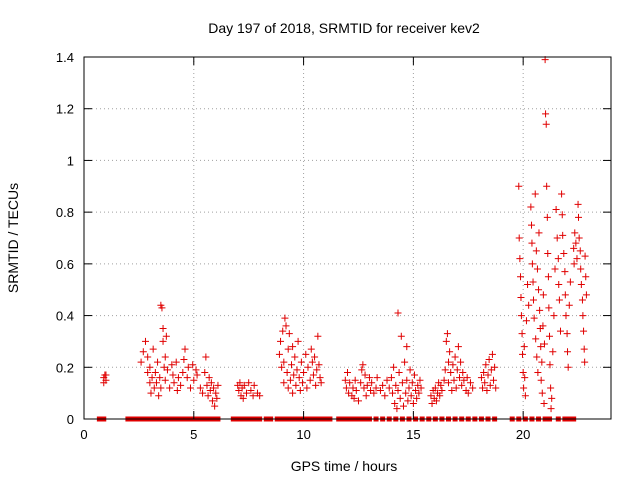 This screenshot has height=480, width=640. What do you see at coordinates (65, 212) in the screenshot?
I see `y-tick-label: 0.8` at bounding box center [65, 212].